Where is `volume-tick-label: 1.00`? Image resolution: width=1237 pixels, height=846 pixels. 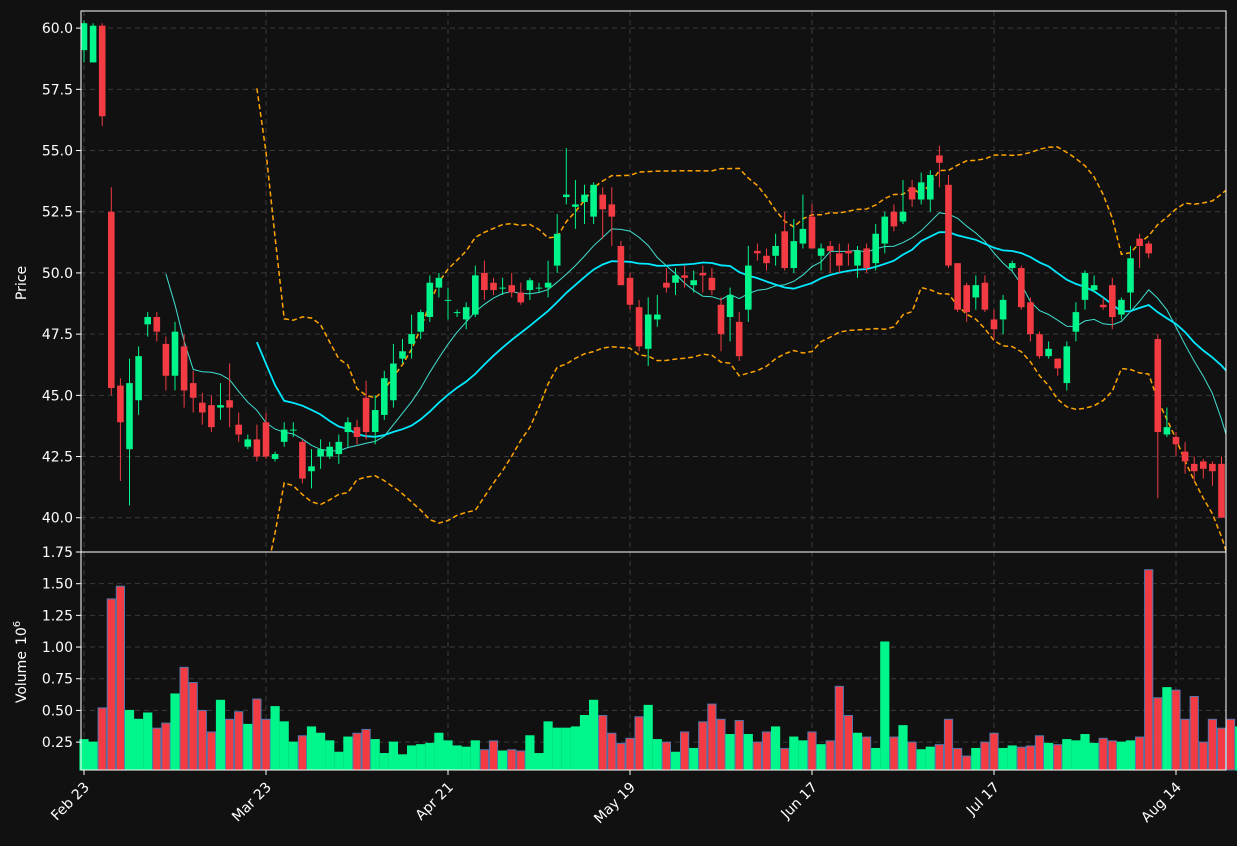 volume-tick-label: 1.00 is located at coordinates (57, 648).